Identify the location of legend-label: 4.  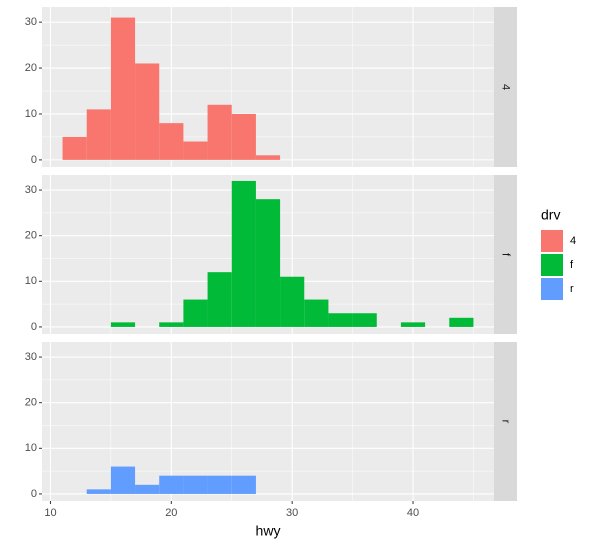
(573, 241).